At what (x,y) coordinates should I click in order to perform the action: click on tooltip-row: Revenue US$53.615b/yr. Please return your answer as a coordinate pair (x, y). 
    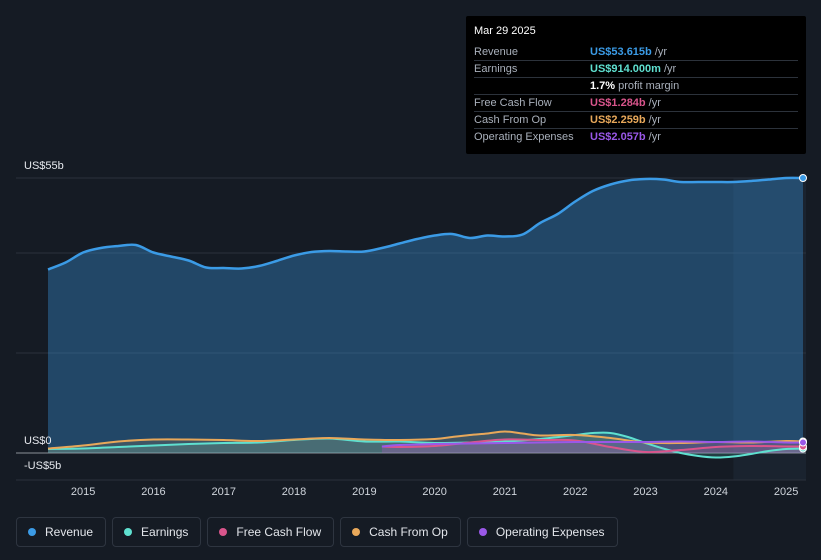
    Looking at the image, I should click on (636, 52).